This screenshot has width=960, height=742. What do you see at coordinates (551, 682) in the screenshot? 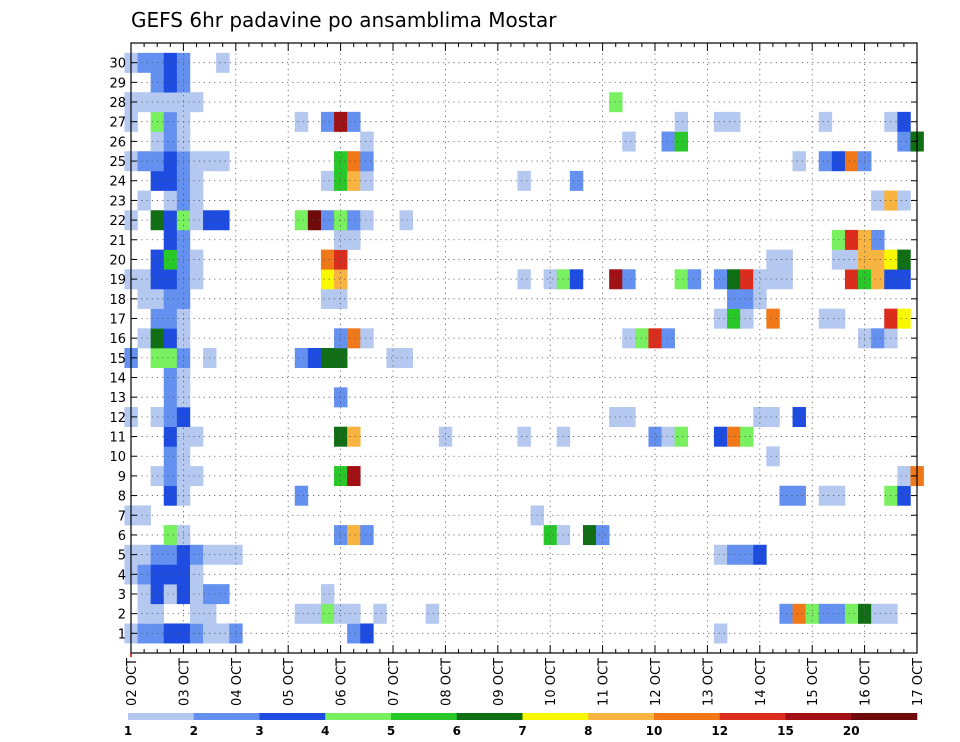
I see `x-tick-label: 10 OCT` at bounding box center [551, 682].